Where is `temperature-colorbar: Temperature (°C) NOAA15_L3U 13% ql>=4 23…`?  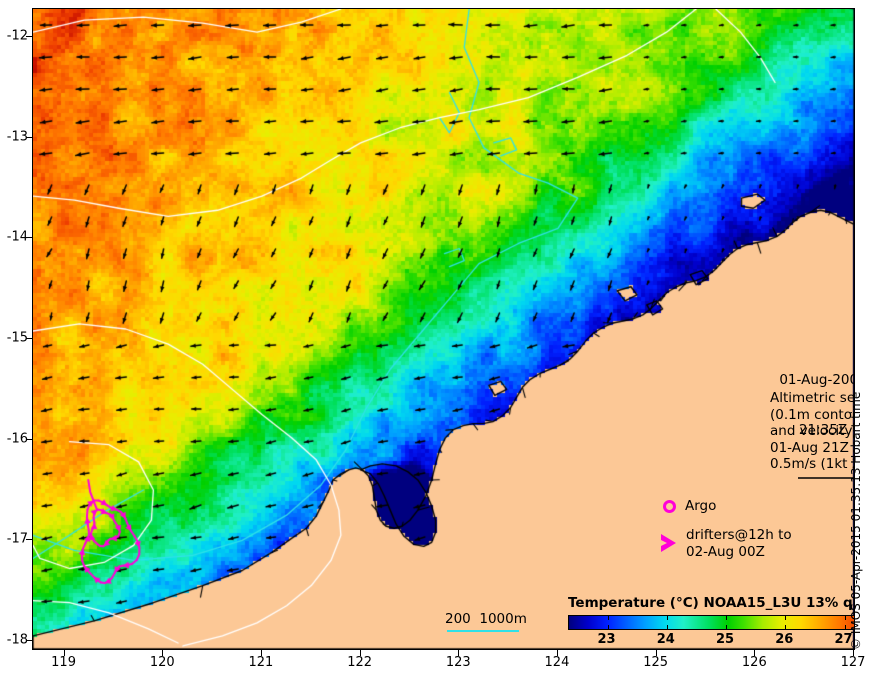 temperature-colorbar: Temperature (°C) NOAA15_L3U 13% ql>=4 23… is located at coordinates (711, 621).